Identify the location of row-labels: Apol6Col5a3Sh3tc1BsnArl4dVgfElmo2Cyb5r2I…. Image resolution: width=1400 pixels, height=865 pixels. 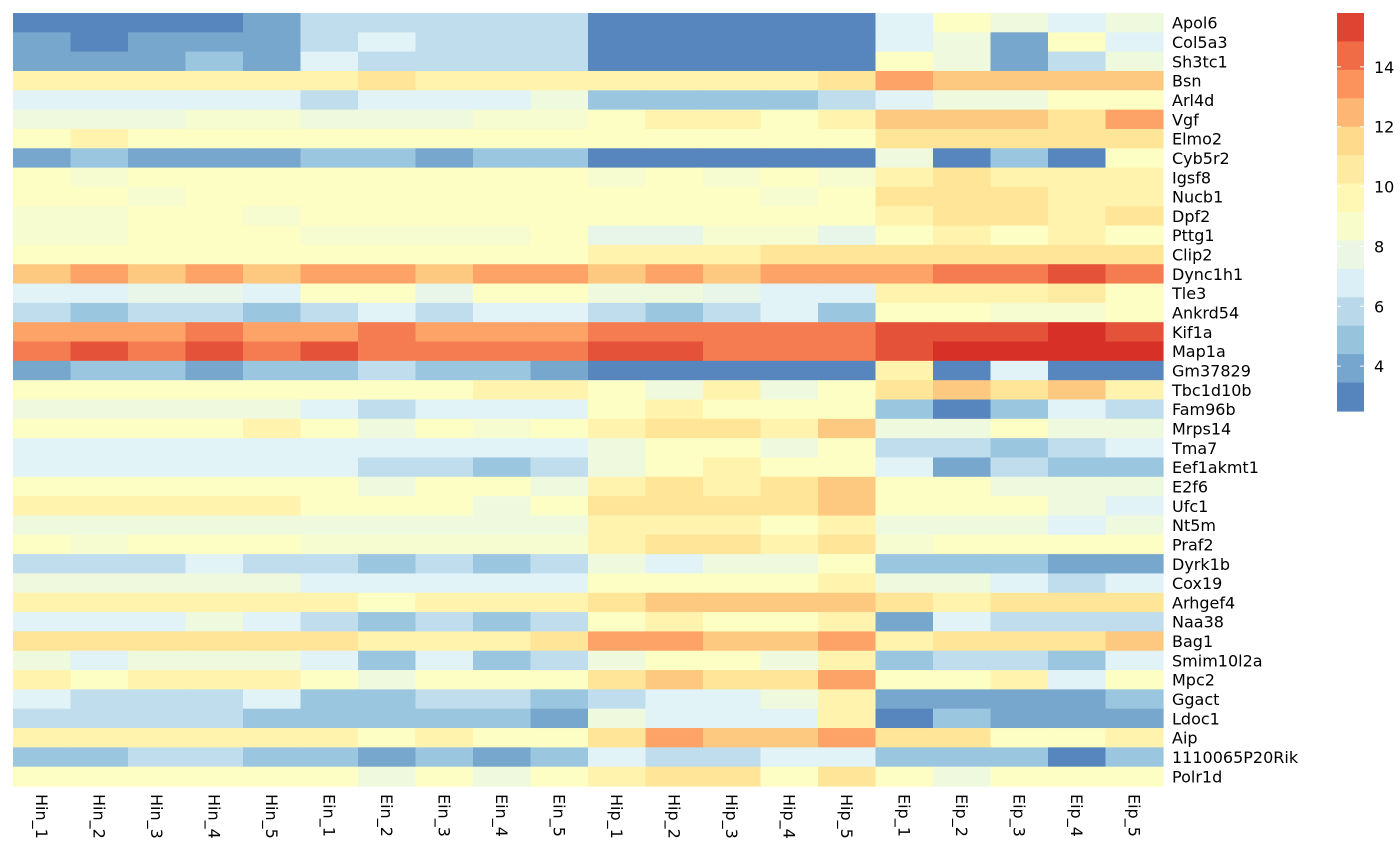
(1235, 400).